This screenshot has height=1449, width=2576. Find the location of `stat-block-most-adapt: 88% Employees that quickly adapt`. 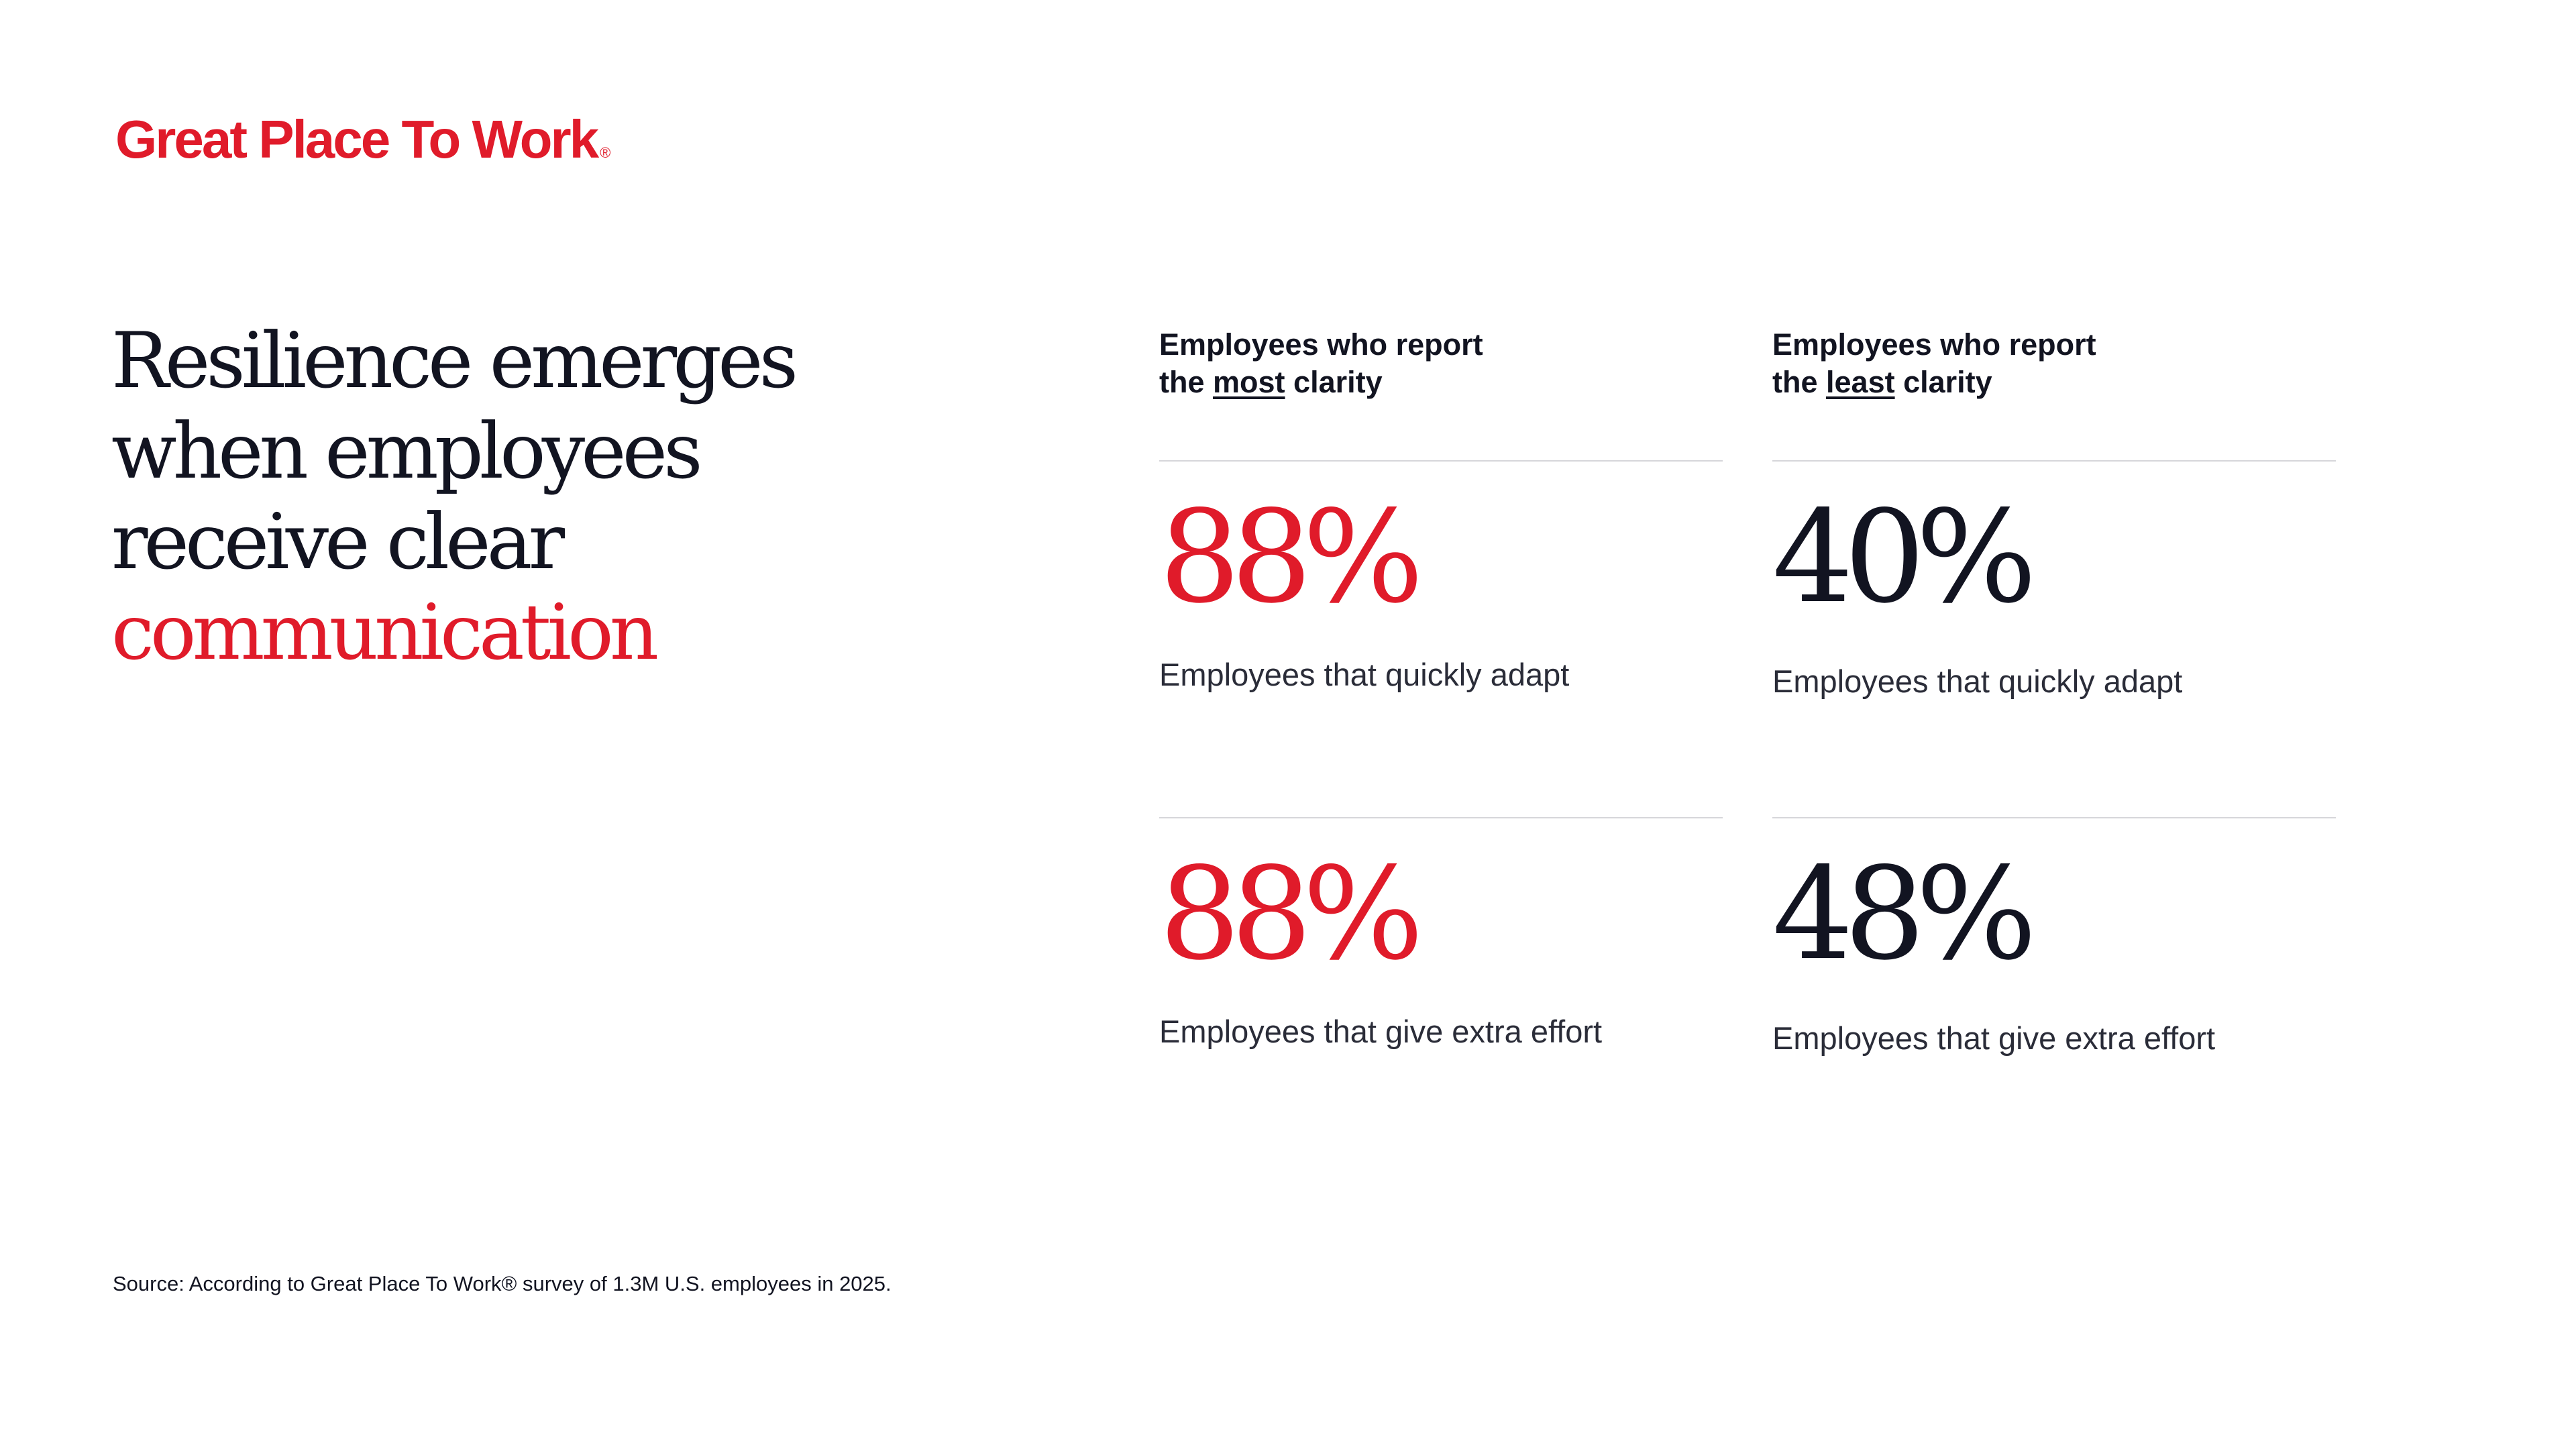

stat-block-most-adapt: 88% Employees that quickly adapt is located at coordinates (1441, 638).